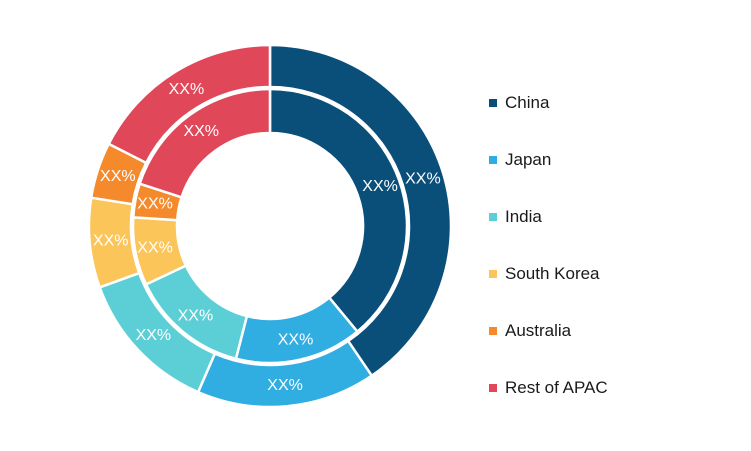 The height and width of the screenshot is (451, 751). What do you see at coordinates (614, 159) in the screenshot?
I see `legend-item-japan: Japan` at bounding box center [614, 159].